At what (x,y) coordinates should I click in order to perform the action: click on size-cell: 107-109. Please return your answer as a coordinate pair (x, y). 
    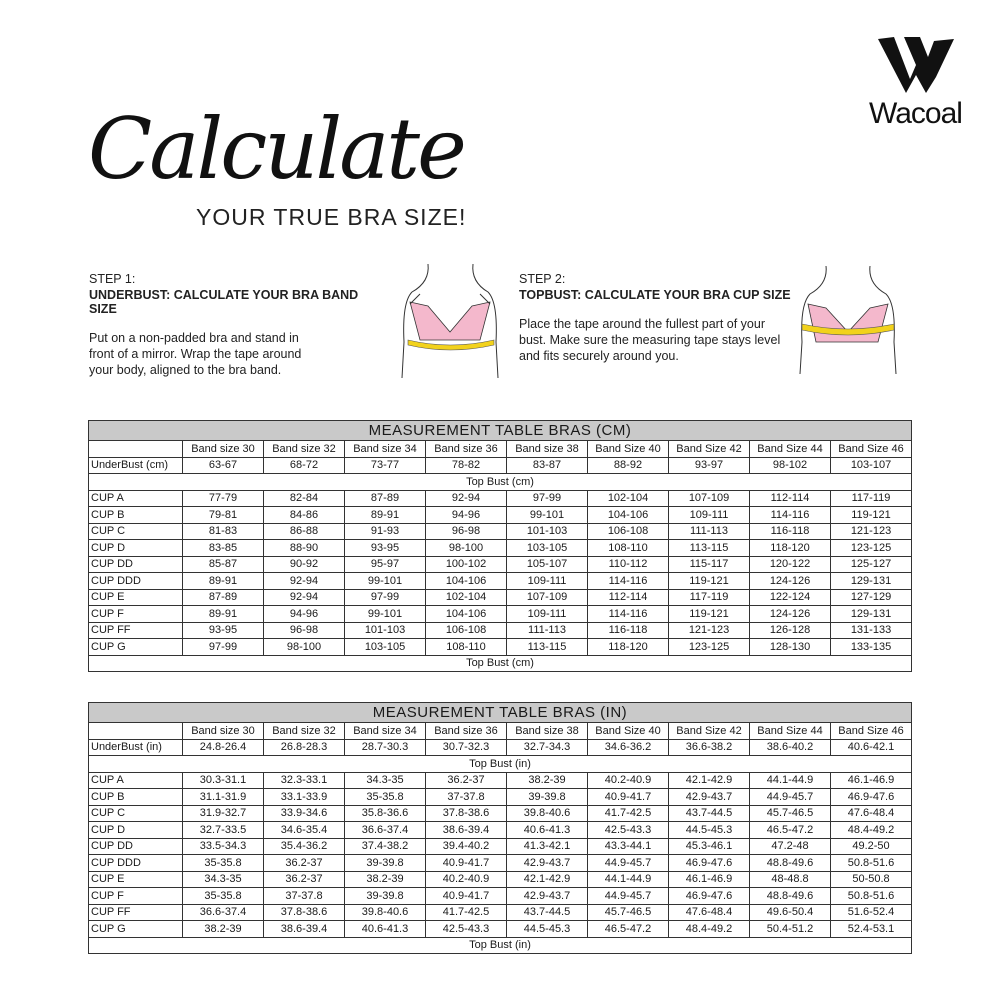
    Looking at the image, I should click on (547, 597).